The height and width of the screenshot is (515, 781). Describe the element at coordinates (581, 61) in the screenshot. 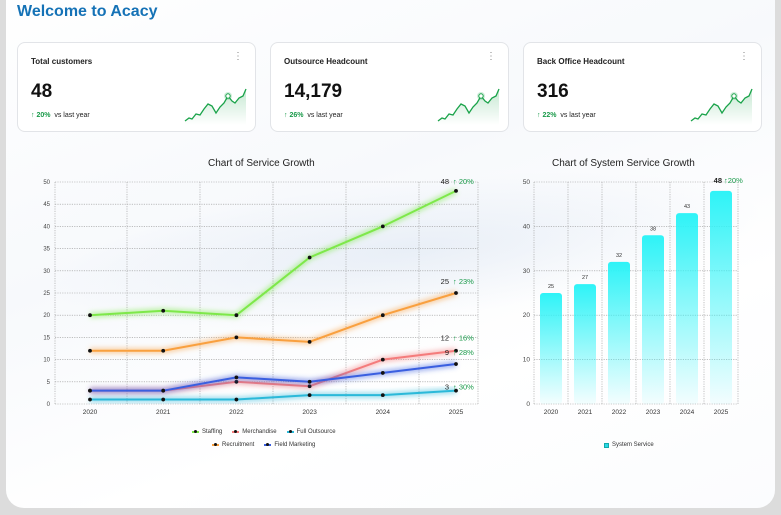

I see `kpi-label: Back Office Headcount` at that location.